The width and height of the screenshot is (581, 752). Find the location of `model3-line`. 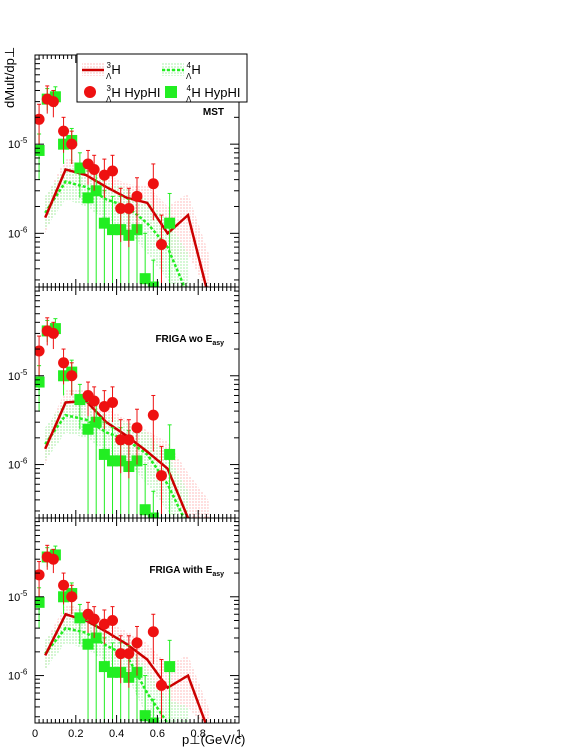

model3-line is located at coordinates (126, 227).